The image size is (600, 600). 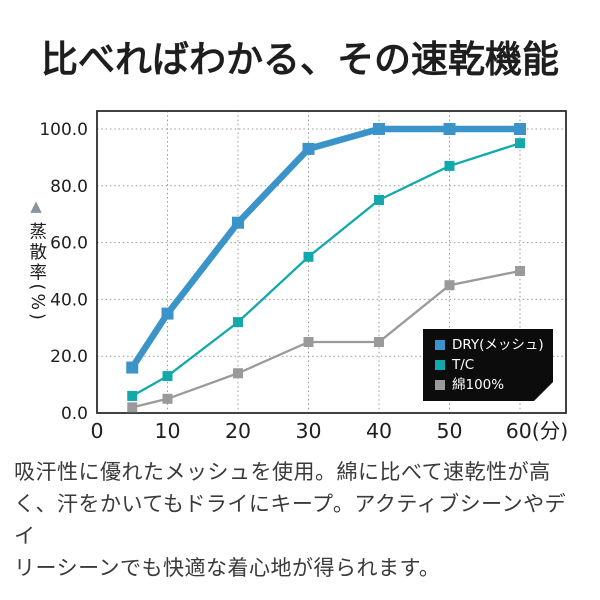 I want to click on legend-label-dry-mesh: DRY(メッシュ), so click(x=498, y=345).